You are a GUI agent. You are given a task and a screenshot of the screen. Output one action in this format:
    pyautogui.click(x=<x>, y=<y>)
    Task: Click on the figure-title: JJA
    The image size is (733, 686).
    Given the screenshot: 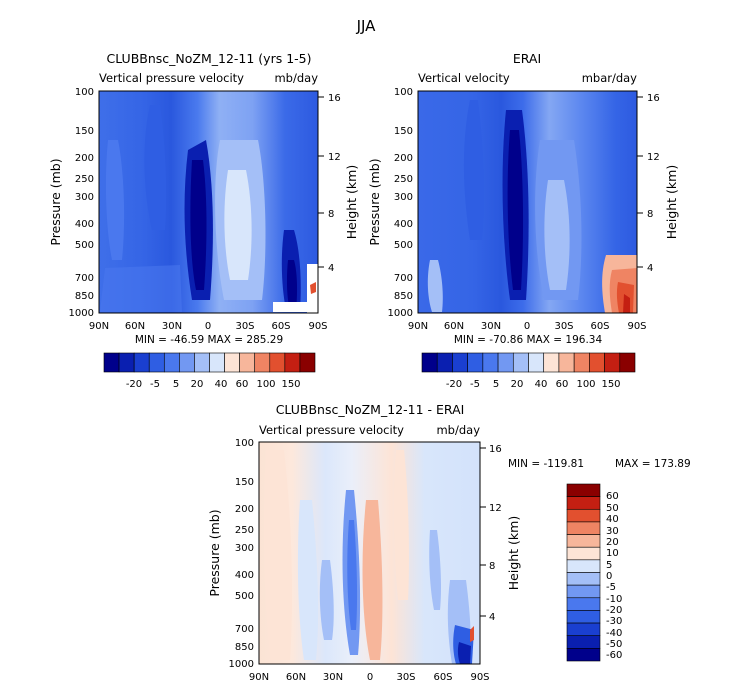 What is the action you would take?
    pyautogui.click(x=366, y=26)
    